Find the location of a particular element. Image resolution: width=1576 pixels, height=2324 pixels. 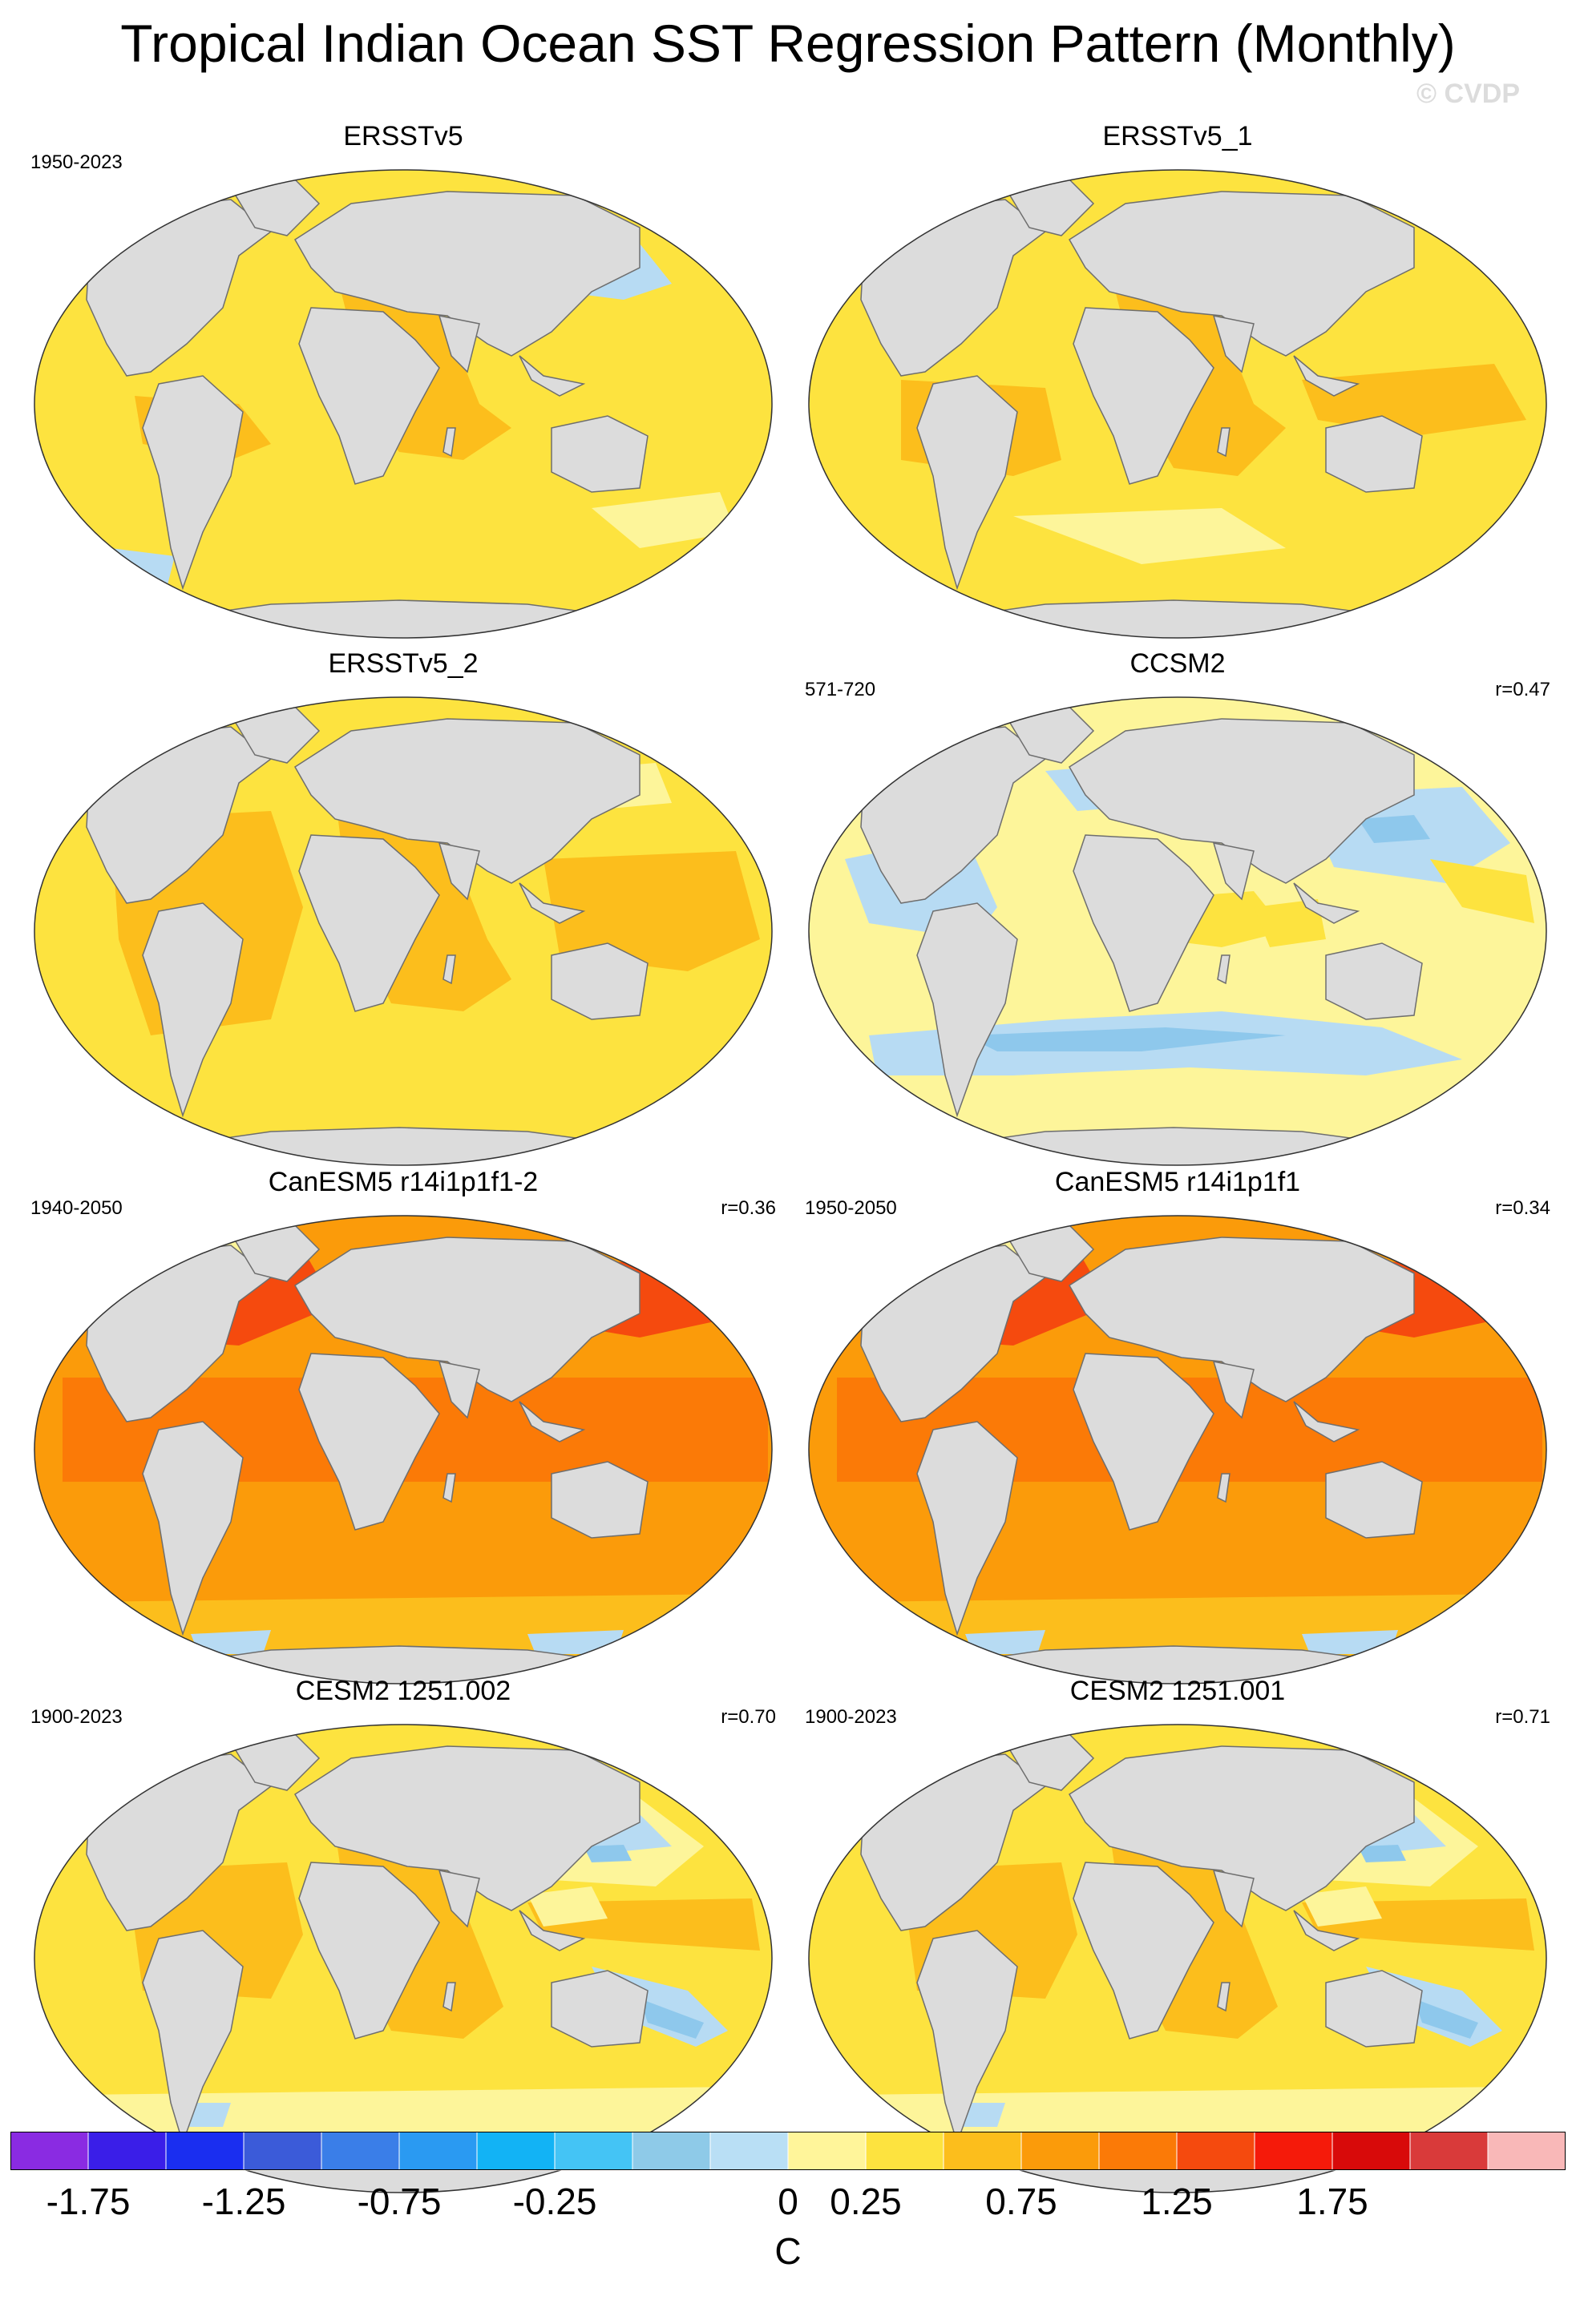

panel-title: ERSSTv5_2 is located at coordinates (403, 663).